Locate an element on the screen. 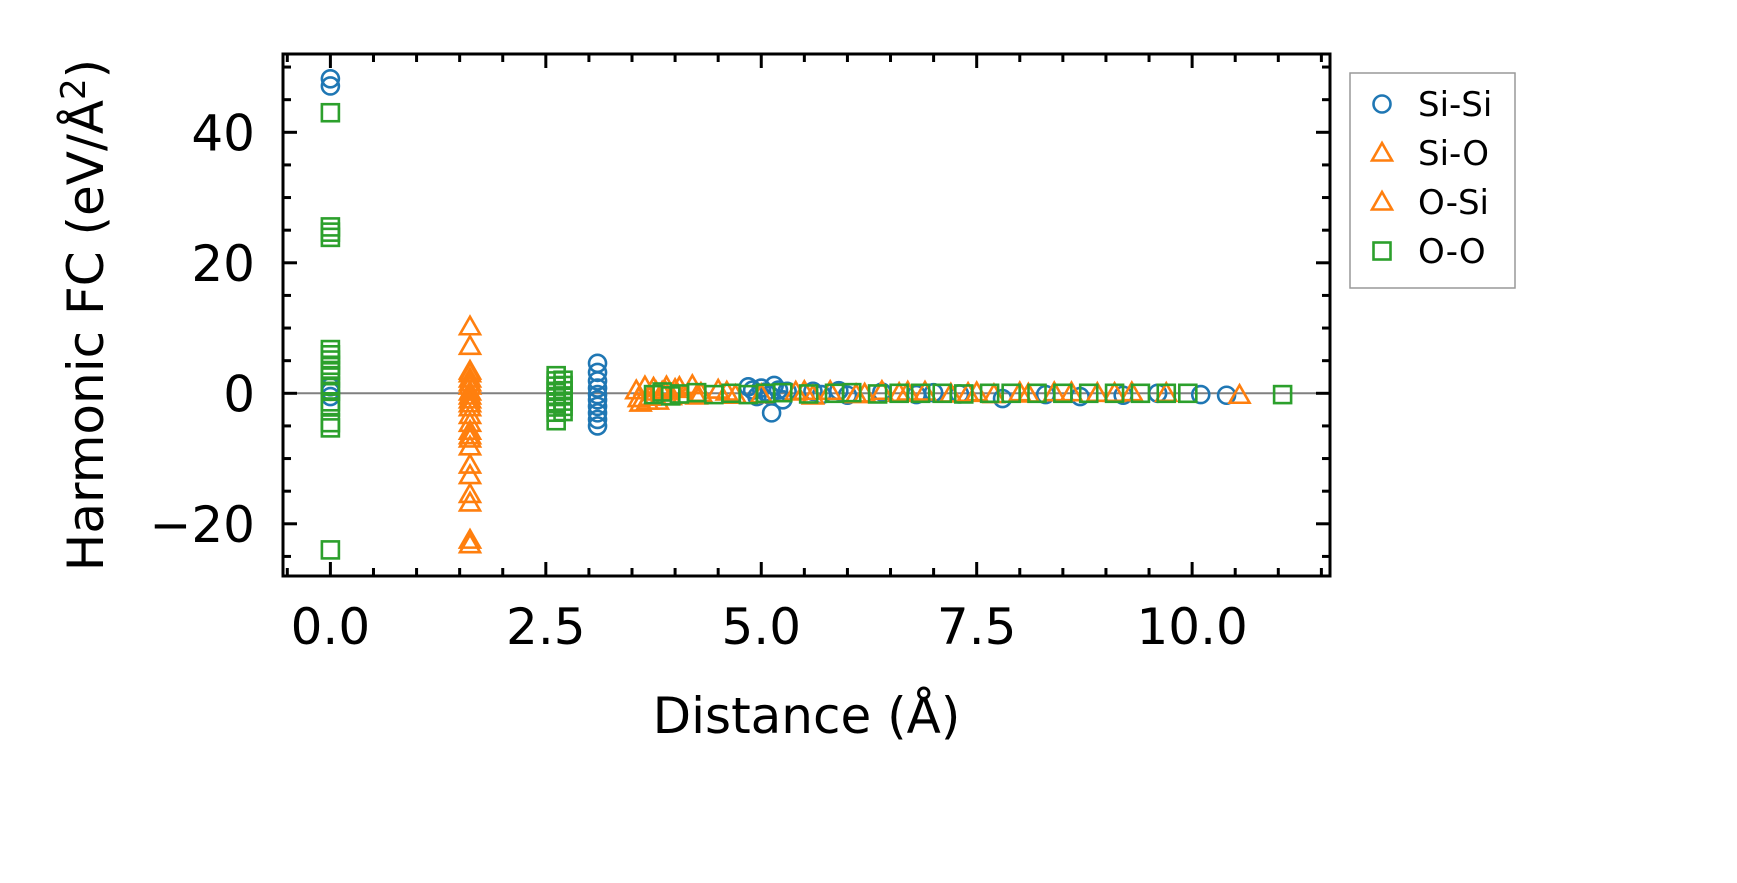 This screenshot has width=1737, height=883. y-tick-label: 20 is located at coordinates (223, 264).